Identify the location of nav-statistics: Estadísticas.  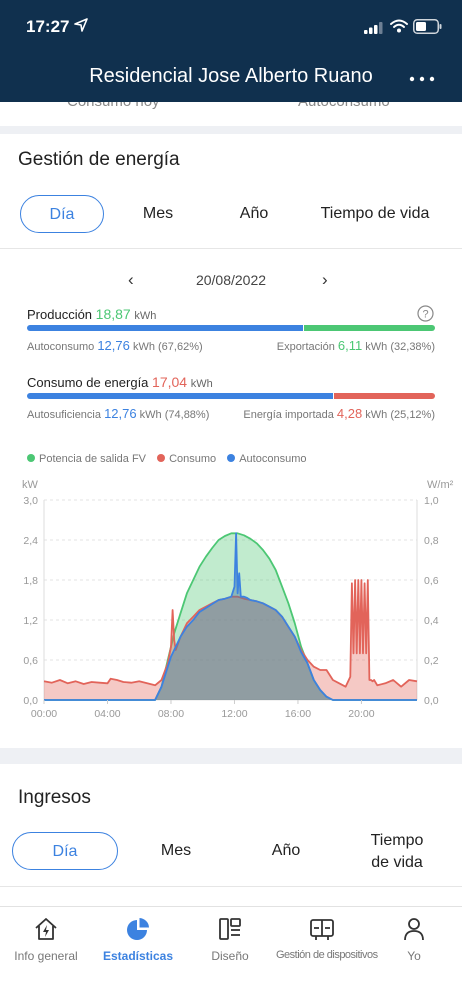
(138, 939).